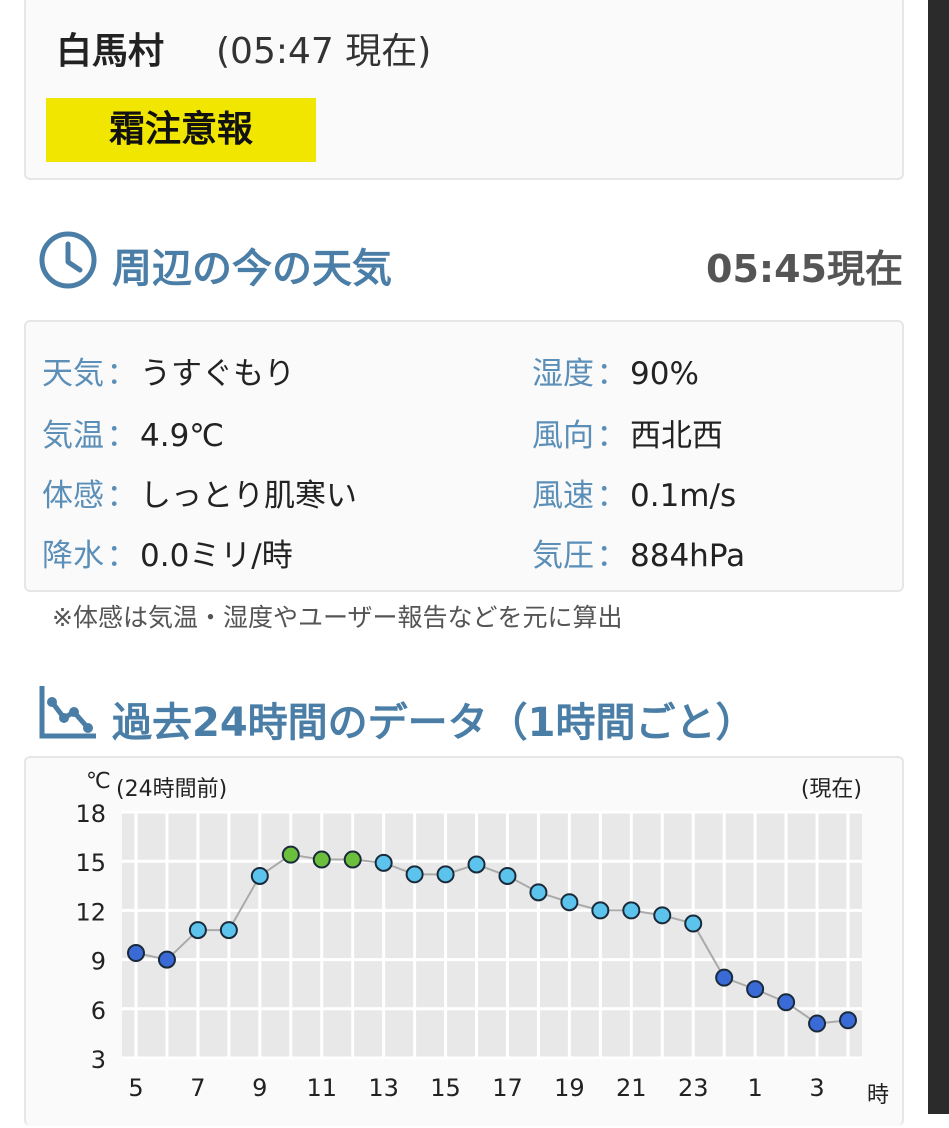 This screenshot has width=949, height=1128. What do you see at coordinates (563, 374) in the screenshot?
I see `humidity-label: 湿度` at bounding box center [563, 374].